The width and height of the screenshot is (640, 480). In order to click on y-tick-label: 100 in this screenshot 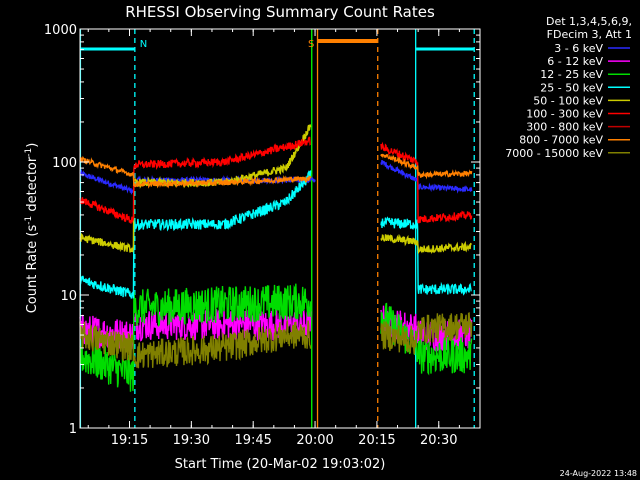, I will do `click(64, 163)`.